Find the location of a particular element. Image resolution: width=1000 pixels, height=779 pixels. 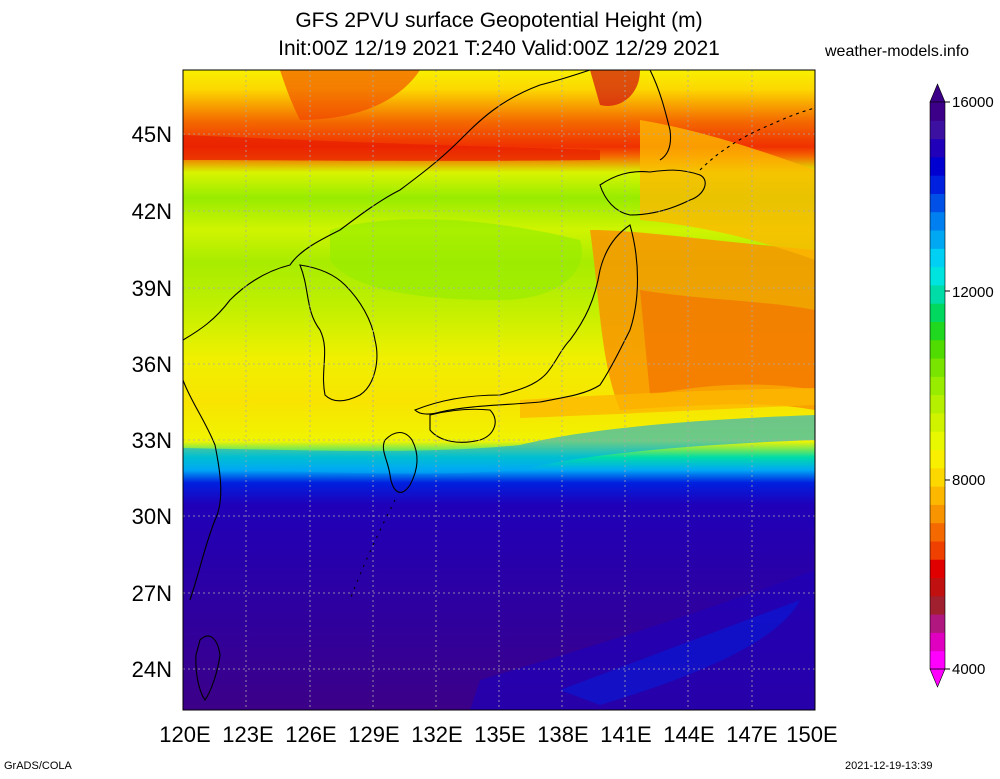

lon-label: 150E is located at coordinates (811, 734).